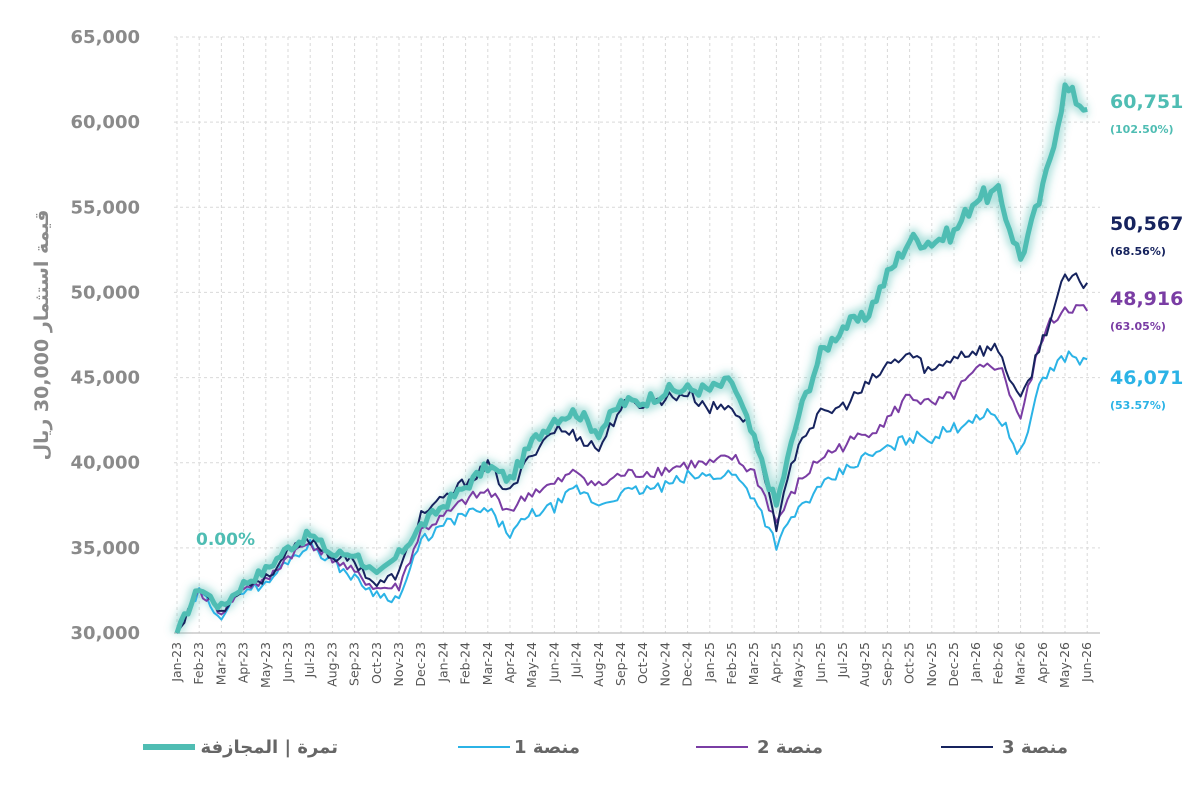 The image size is (1200, 787). Describe the element at coordinates (820, 662) in the screenshot. I see `x-tick-label: Jun-25` at that location.